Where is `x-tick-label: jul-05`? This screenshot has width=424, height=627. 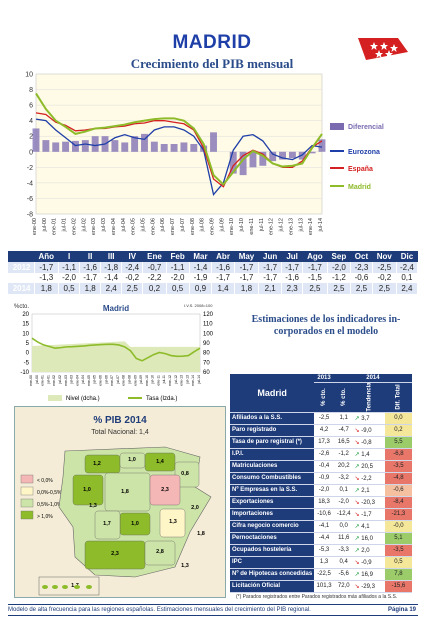 x-tick-label: jul-05 is located at coordinates (143, 225).